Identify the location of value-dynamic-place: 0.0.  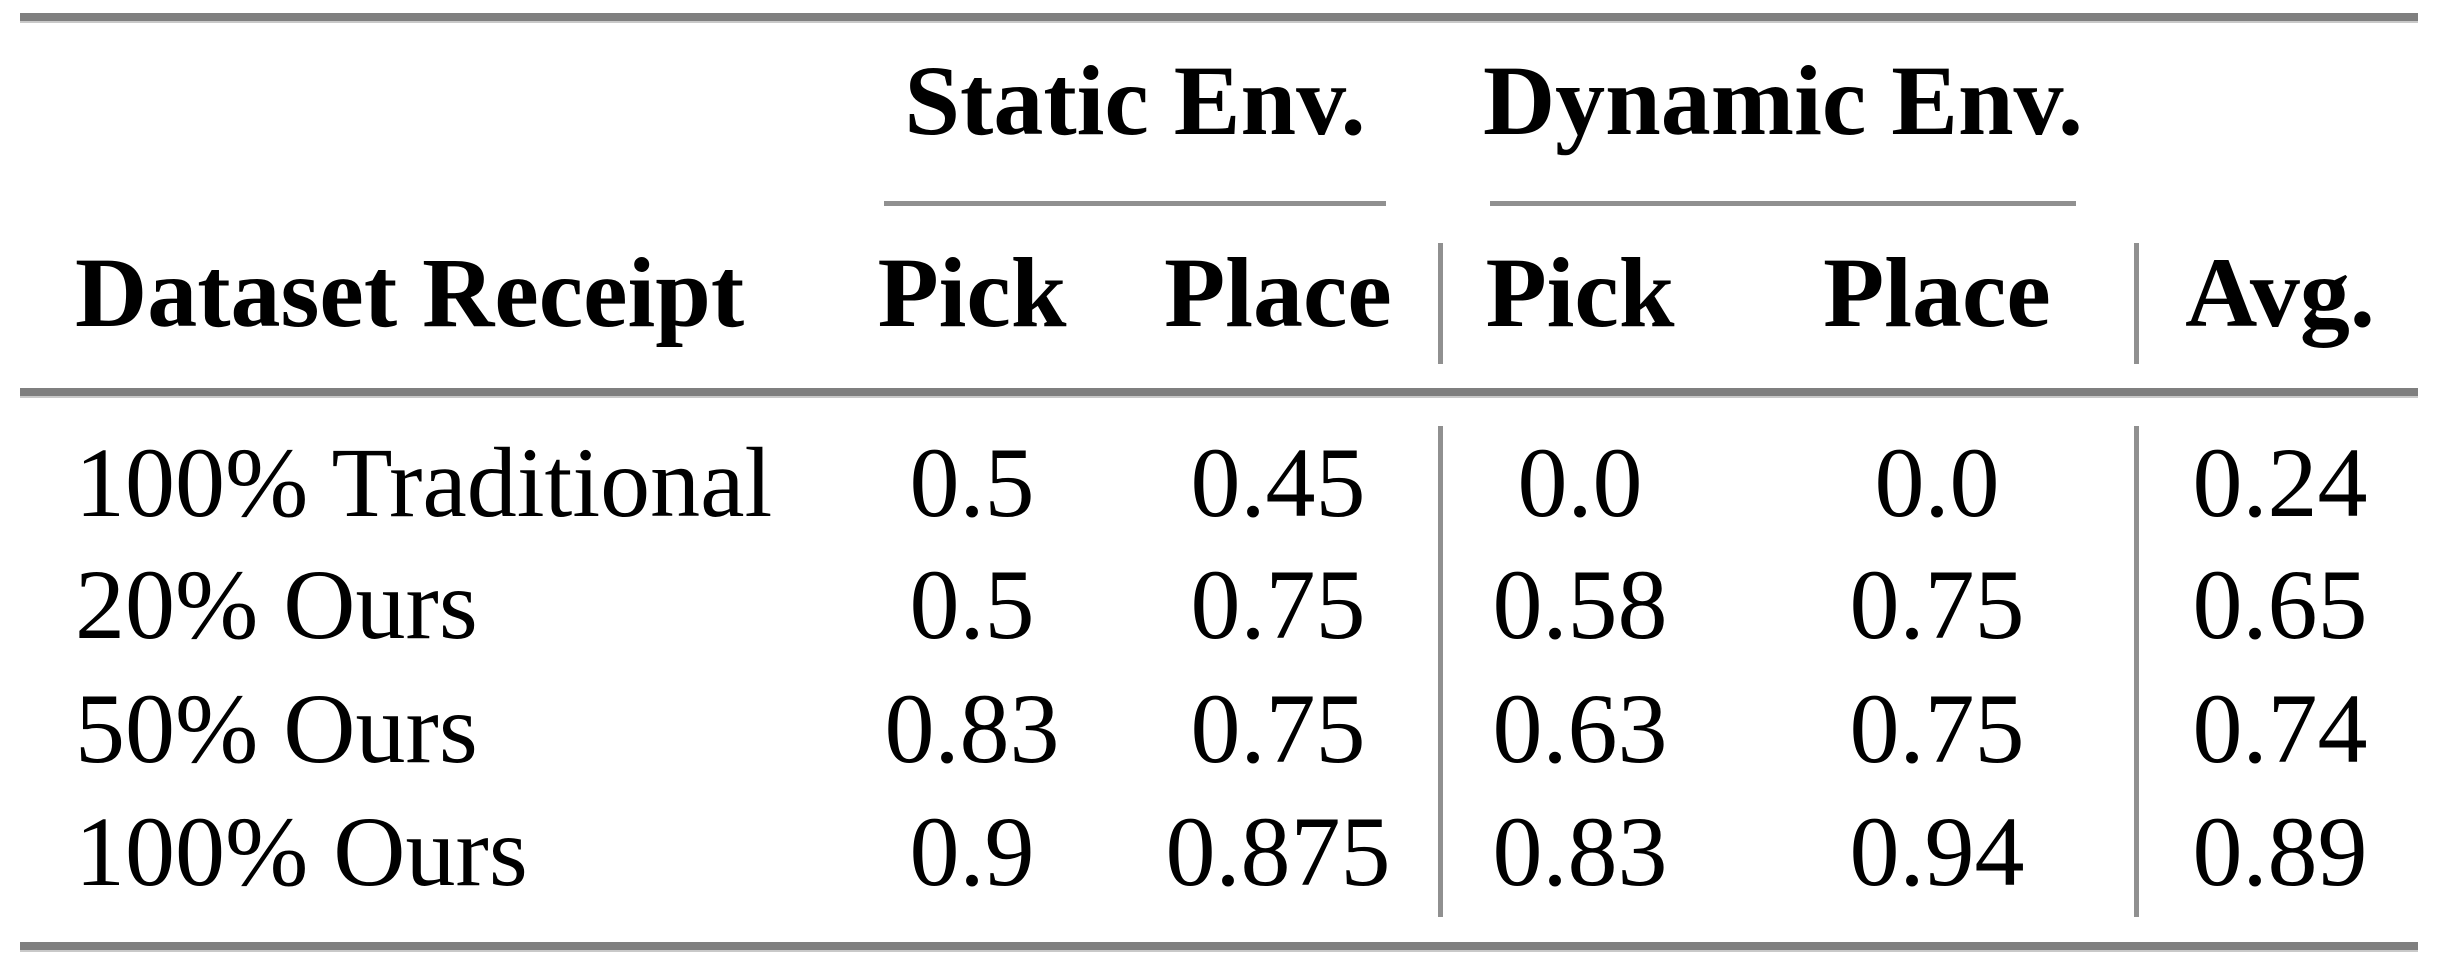
(1937, 482).